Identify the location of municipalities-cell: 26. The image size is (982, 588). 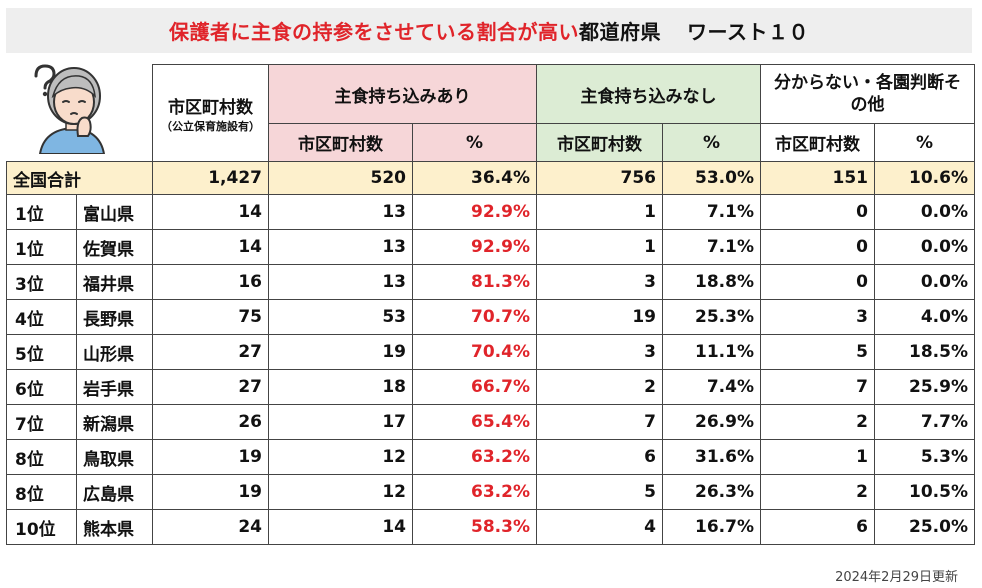
(210, 422).